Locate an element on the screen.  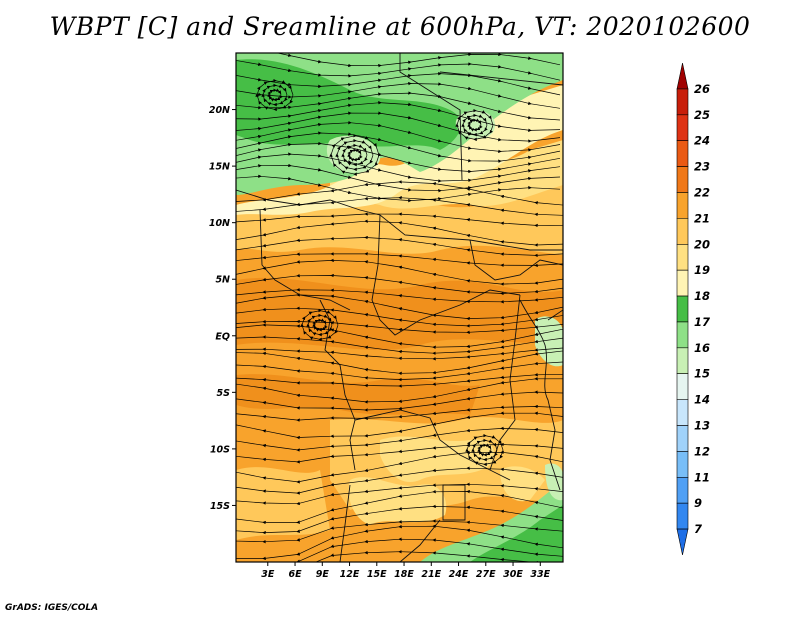
longitude-axis: 3E 6E 9E 12E 15E 18E 21E 24E 27E 30E 33E is located at coordinates (406, 571).